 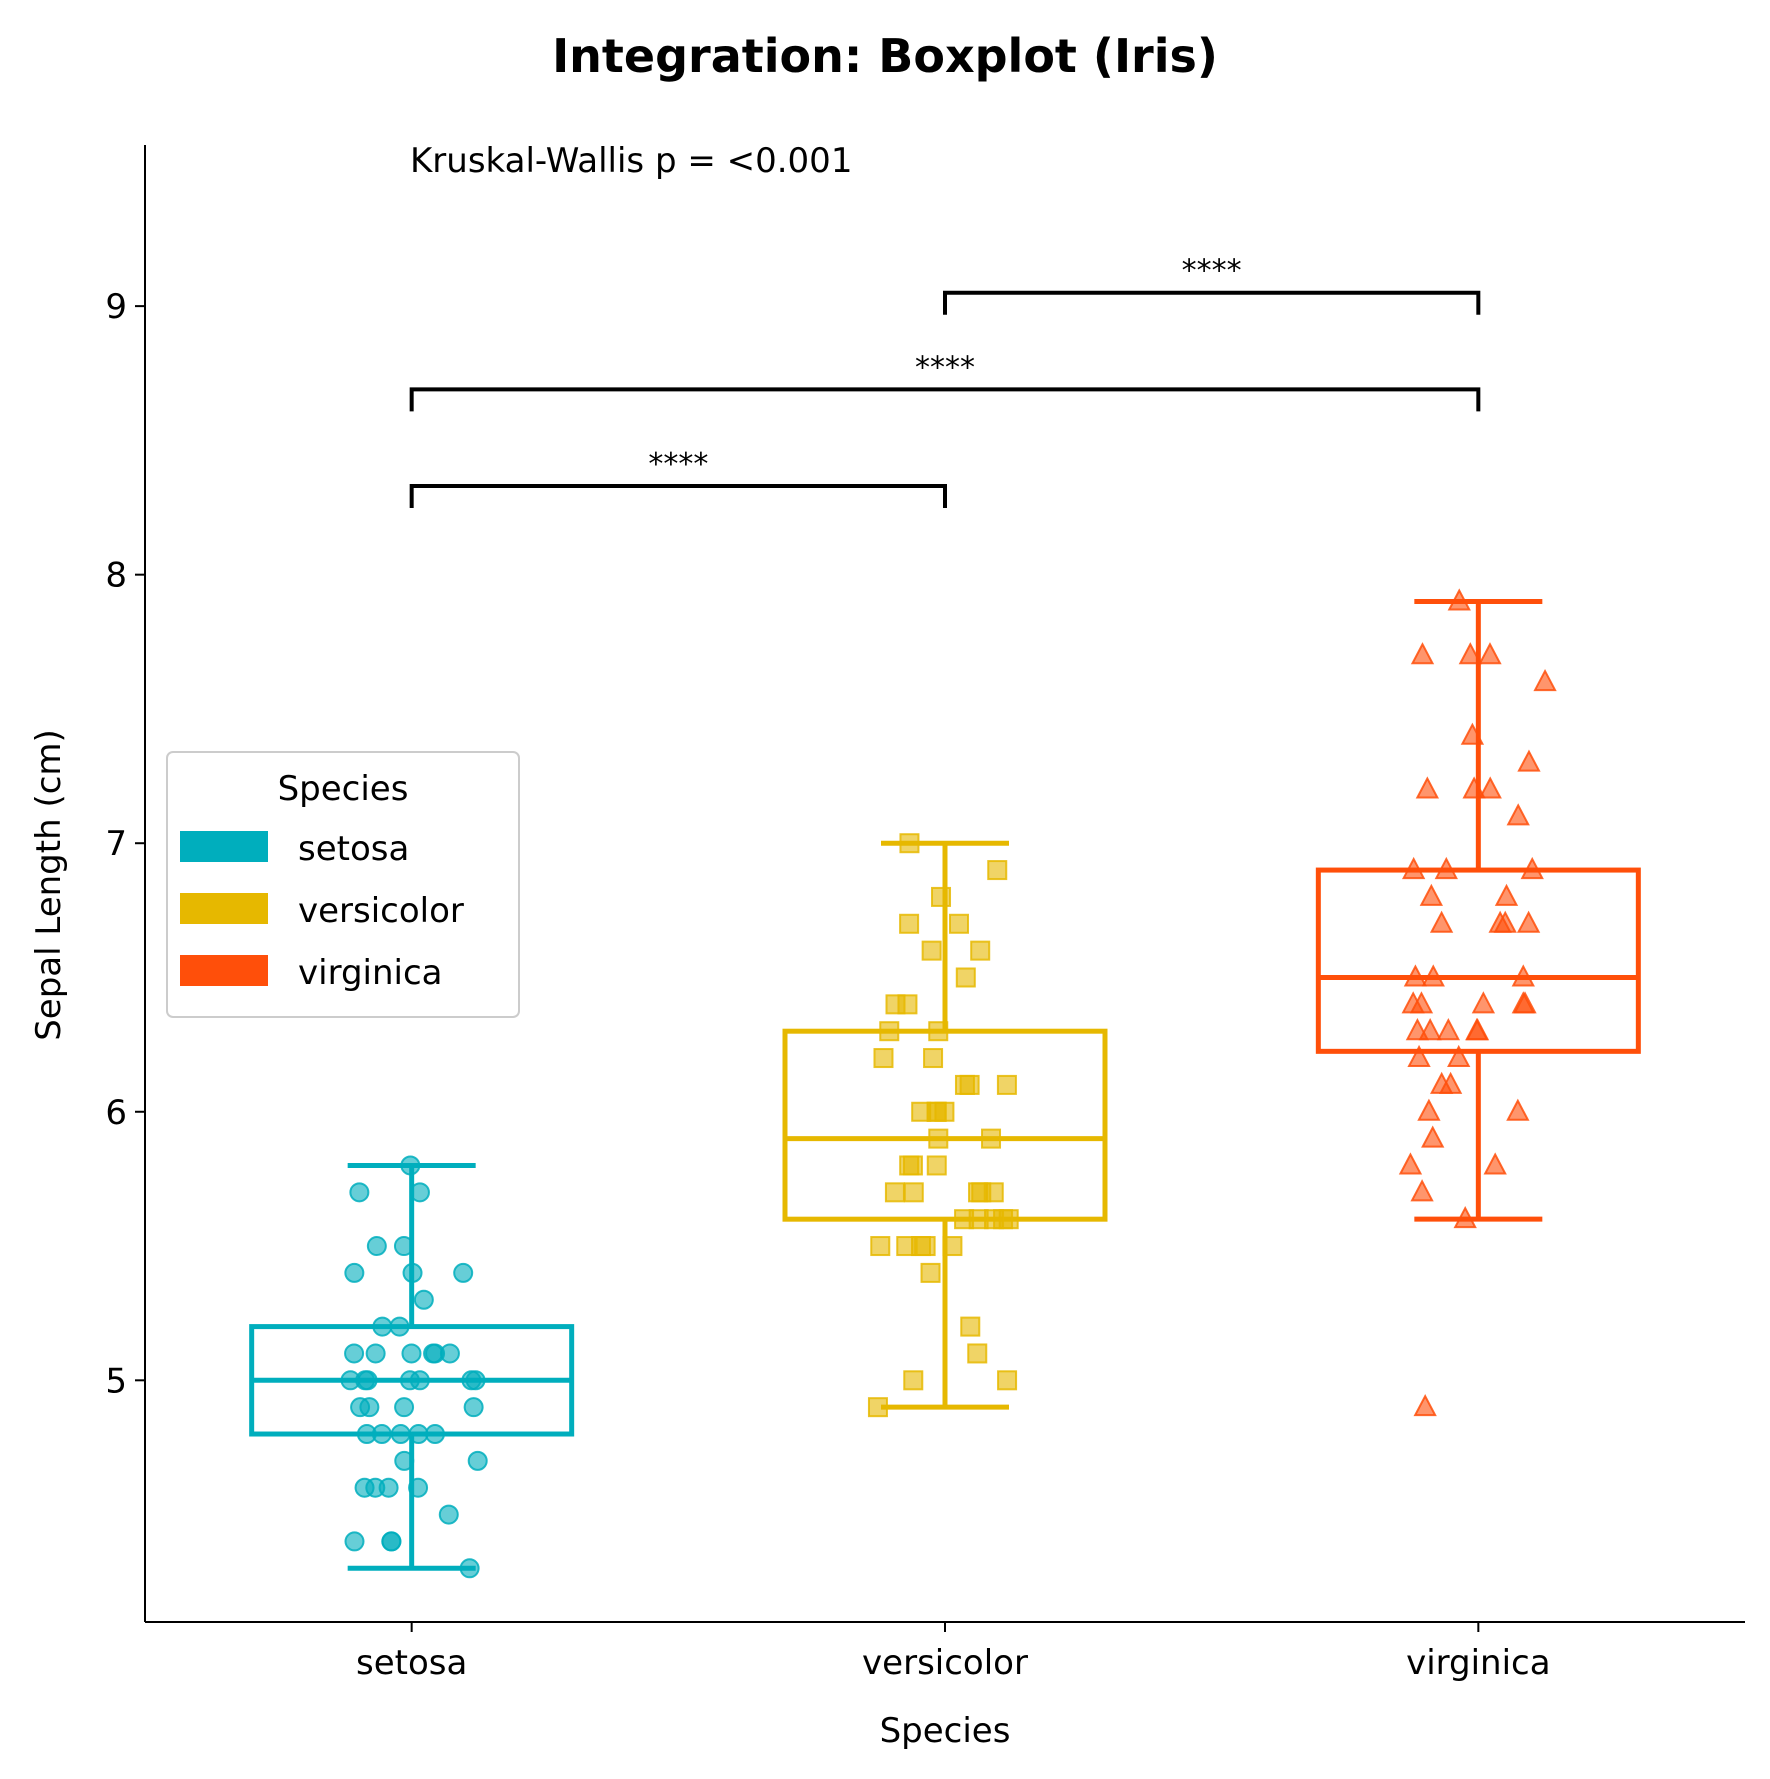 What do you see at coordinates (945, 399) in the screenshot?
I see `bracket-setosa-virginica` at bounding box center [945, 399].